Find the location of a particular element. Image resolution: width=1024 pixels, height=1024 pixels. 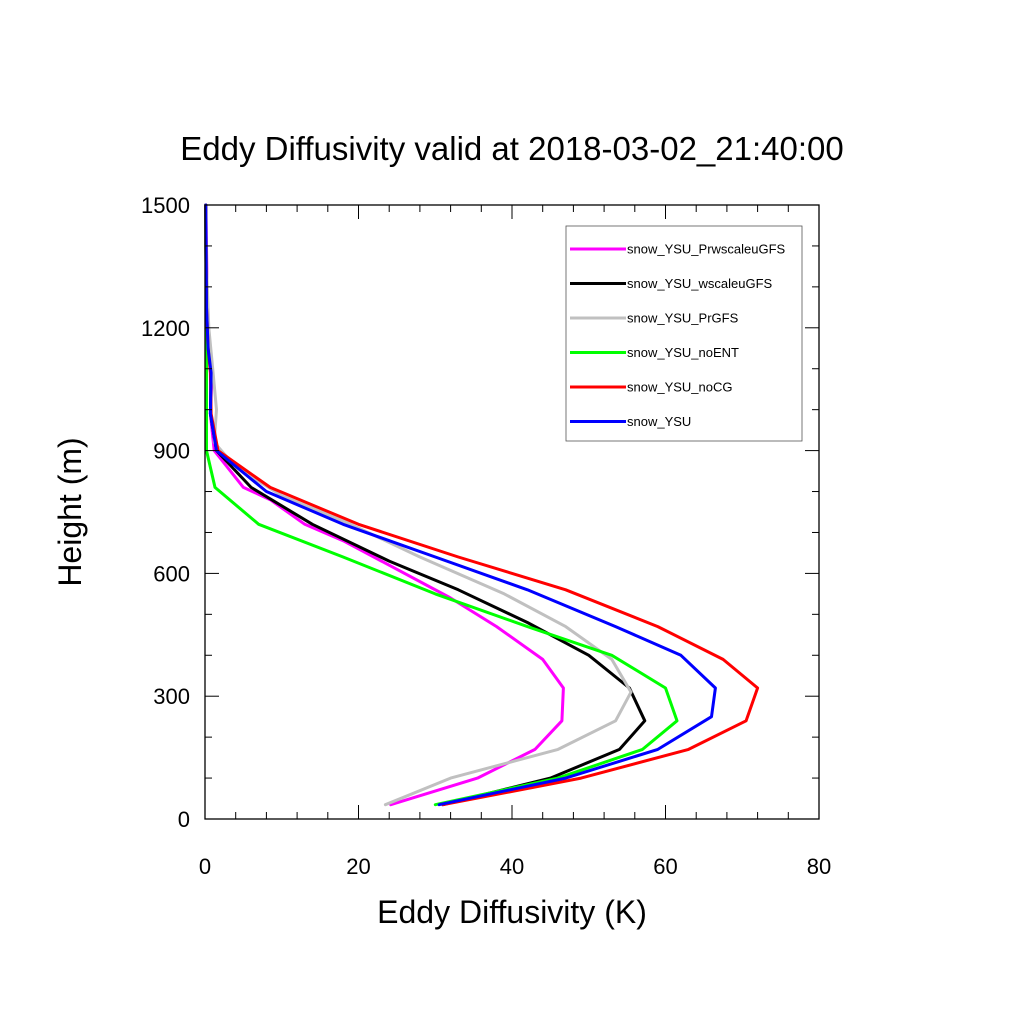

y-tick-label: 900 is located at coordinates (171, 451).